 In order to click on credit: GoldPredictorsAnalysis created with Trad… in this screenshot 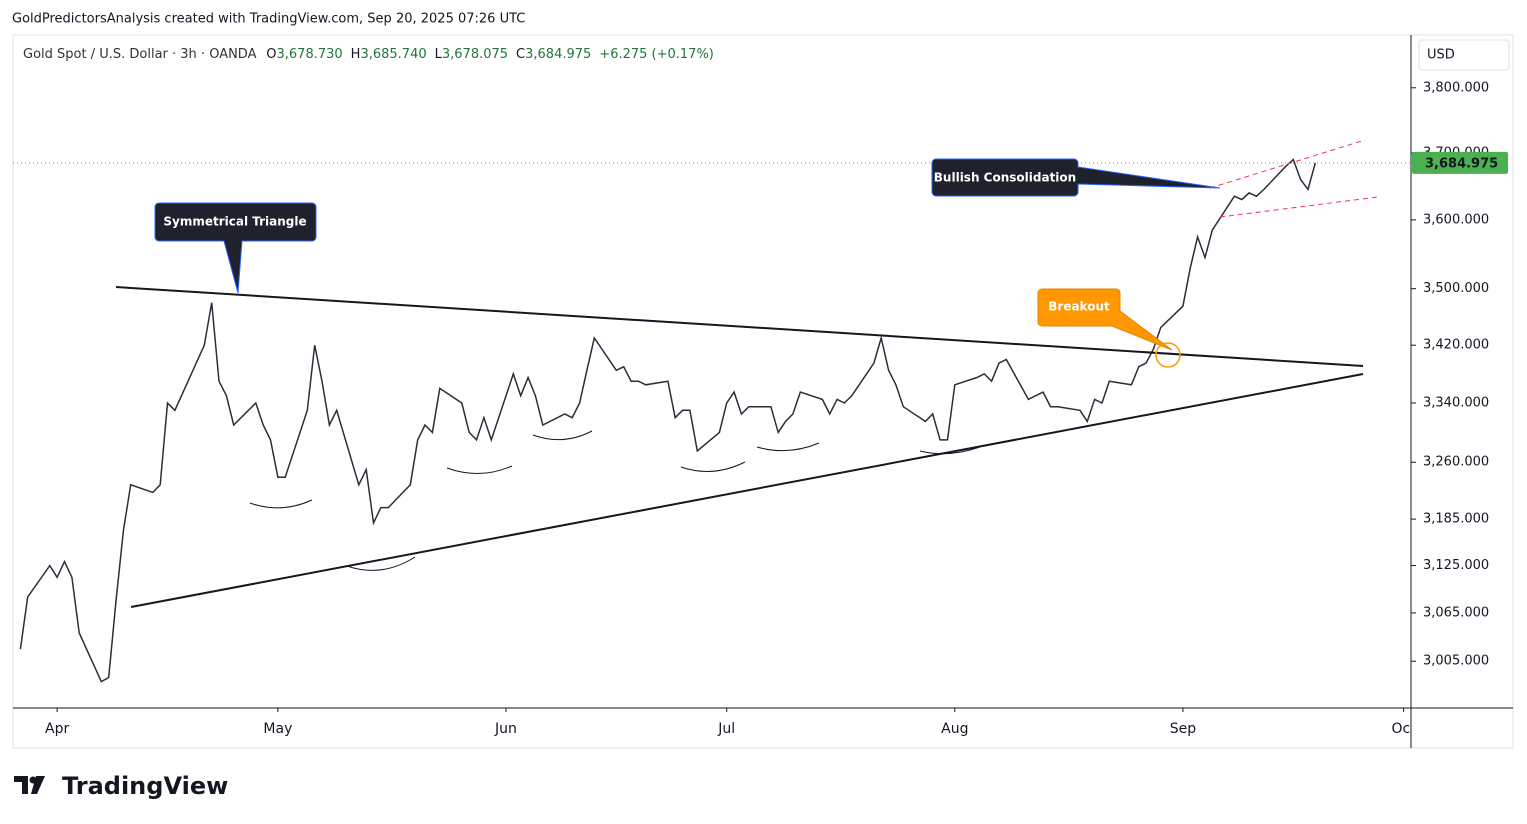, I will do `click(268, 19)`.